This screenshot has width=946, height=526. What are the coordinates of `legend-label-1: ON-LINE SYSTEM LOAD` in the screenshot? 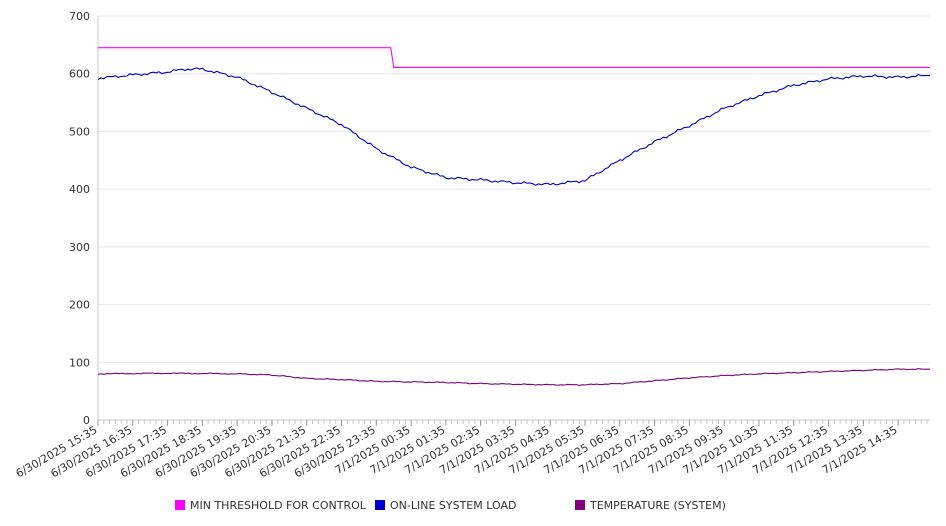 It's located at (453, 505).